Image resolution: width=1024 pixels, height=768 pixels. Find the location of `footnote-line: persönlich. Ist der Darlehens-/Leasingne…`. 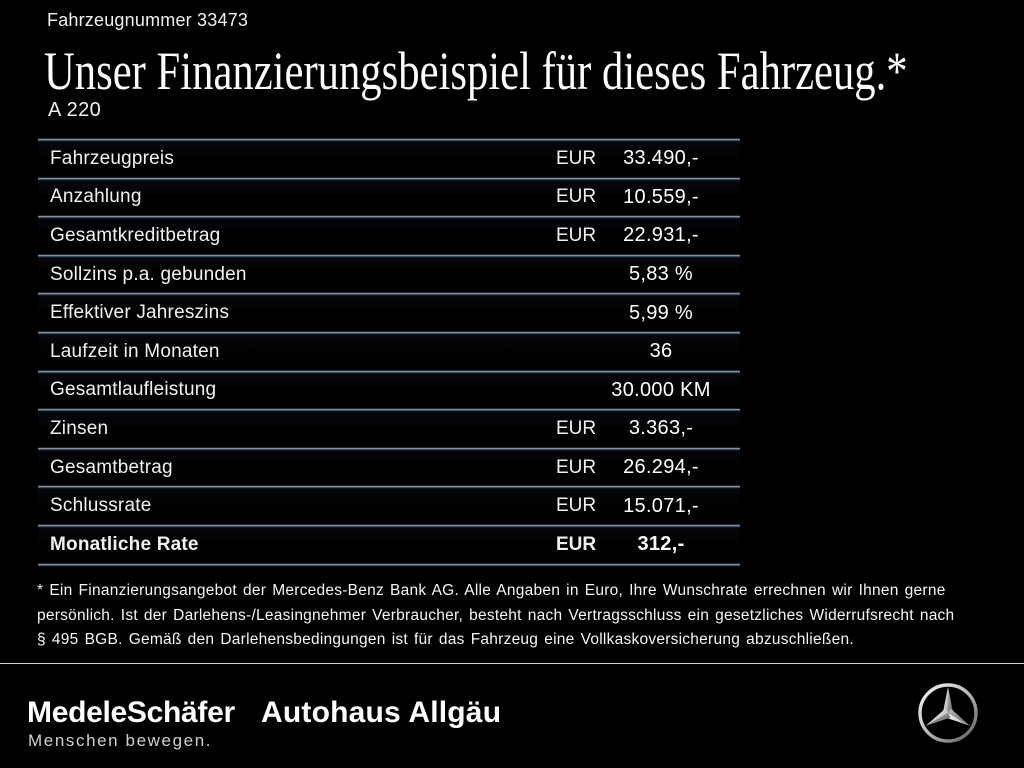

footnote-line: persönlich. Ist der Darlehens-/Leasingne… is located at coordinates (496, 615).